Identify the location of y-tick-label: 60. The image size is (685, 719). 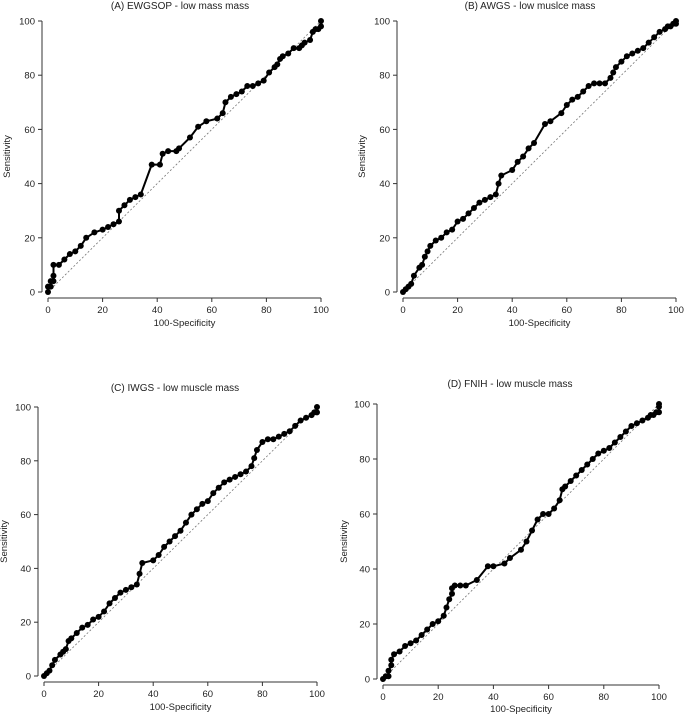
(384, 130).